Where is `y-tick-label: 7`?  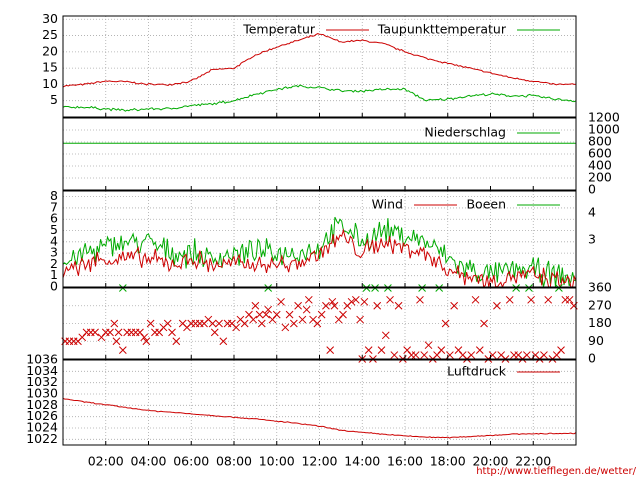
y-tick-label: 7 is located at coordinates (54, 206).